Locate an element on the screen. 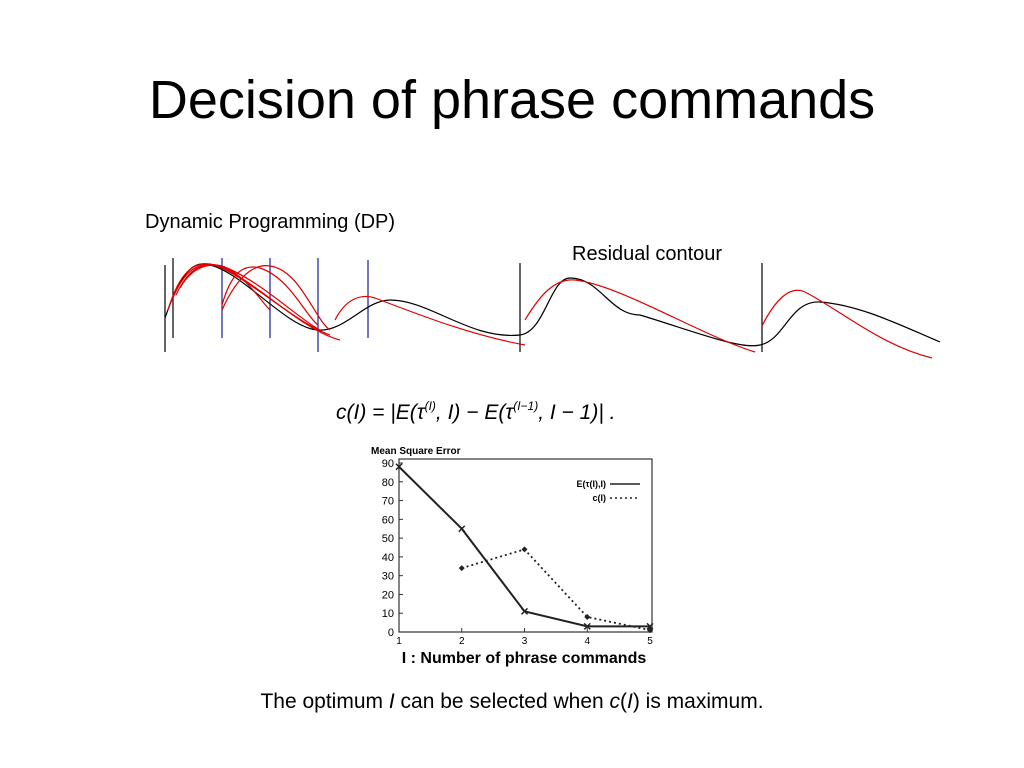 The image size is (1024, 768). legend-label: E(τ(I),I) is located at coordinates (591, 484).